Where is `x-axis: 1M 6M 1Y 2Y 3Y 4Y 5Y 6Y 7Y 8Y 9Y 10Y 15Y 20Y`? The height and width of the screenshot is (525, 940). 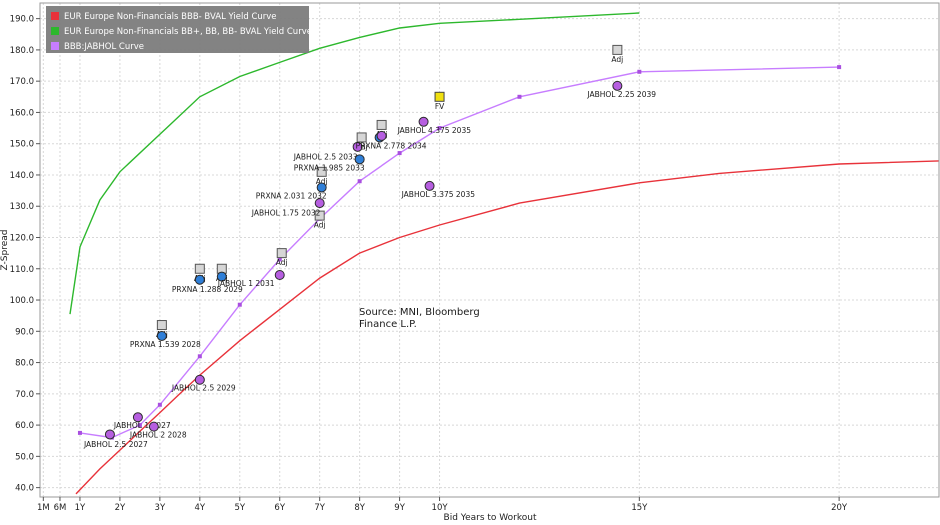
x-axis: 1M 6M 1Y 2Y 3Y 4Y 5Y 6Y 7Y 8Y 9Y 10Y 15Y 20Y is located at coordinates (442, 505).